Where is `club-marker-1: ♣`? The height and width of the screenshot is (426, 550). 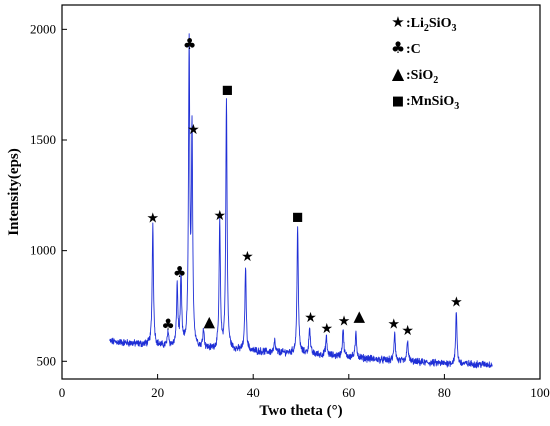 club-marker-1: ♣ is located at coordinates (167, 324).